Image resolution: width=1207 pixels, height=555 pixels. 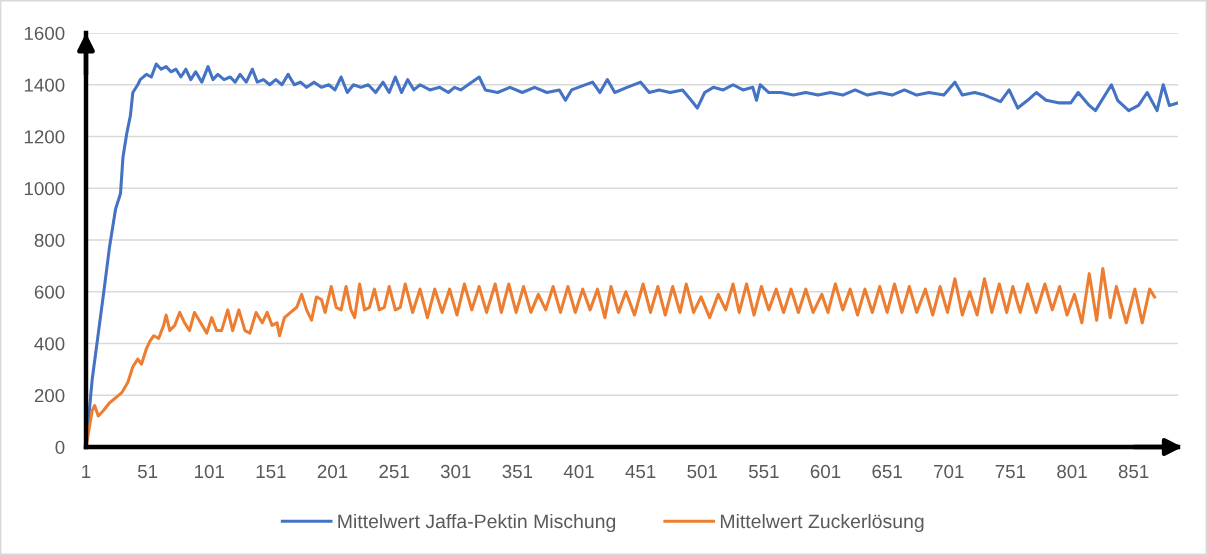 What do you see at coordinates (822, 523) in the screenshot?
I see `legend-label: Mittelwert Zuckerlösung` at bounding box center [822, 523].